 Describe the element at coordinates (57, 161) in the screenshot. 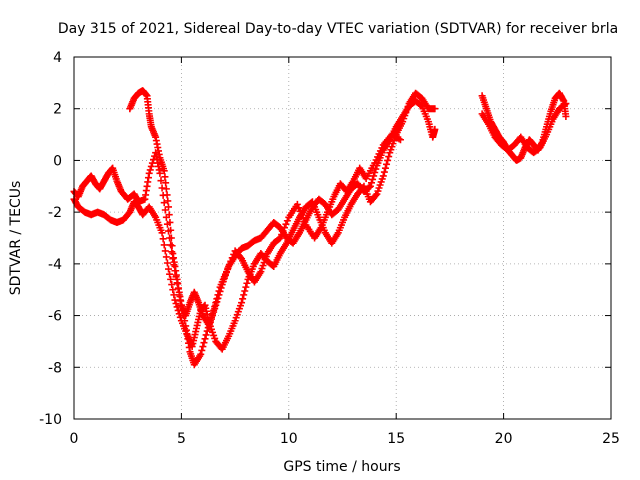

I see `y-tick-label: 0` at that location.